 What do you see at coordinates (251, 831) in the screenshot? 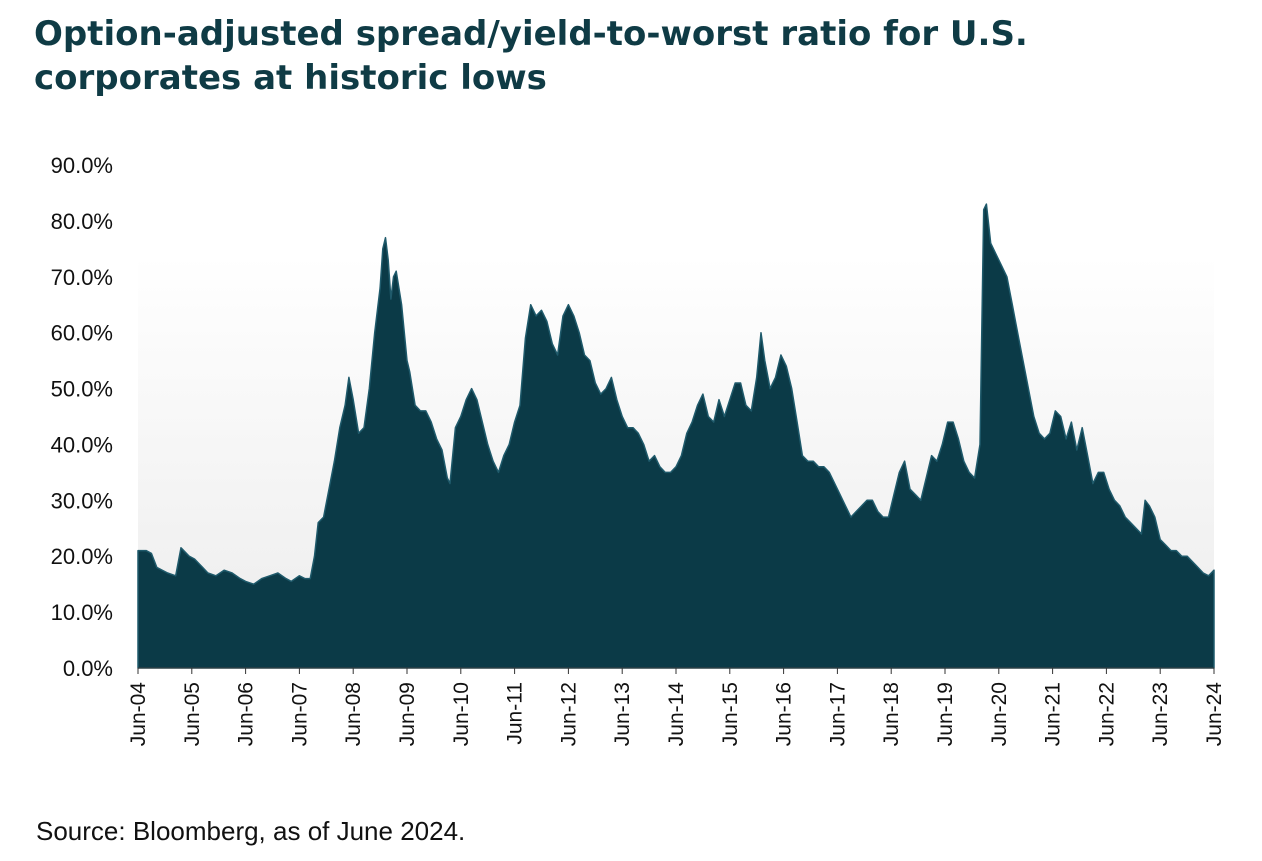
I see `source-note: Source: Bloomberg, as of June 2024.` at bounding box center [251, 831].